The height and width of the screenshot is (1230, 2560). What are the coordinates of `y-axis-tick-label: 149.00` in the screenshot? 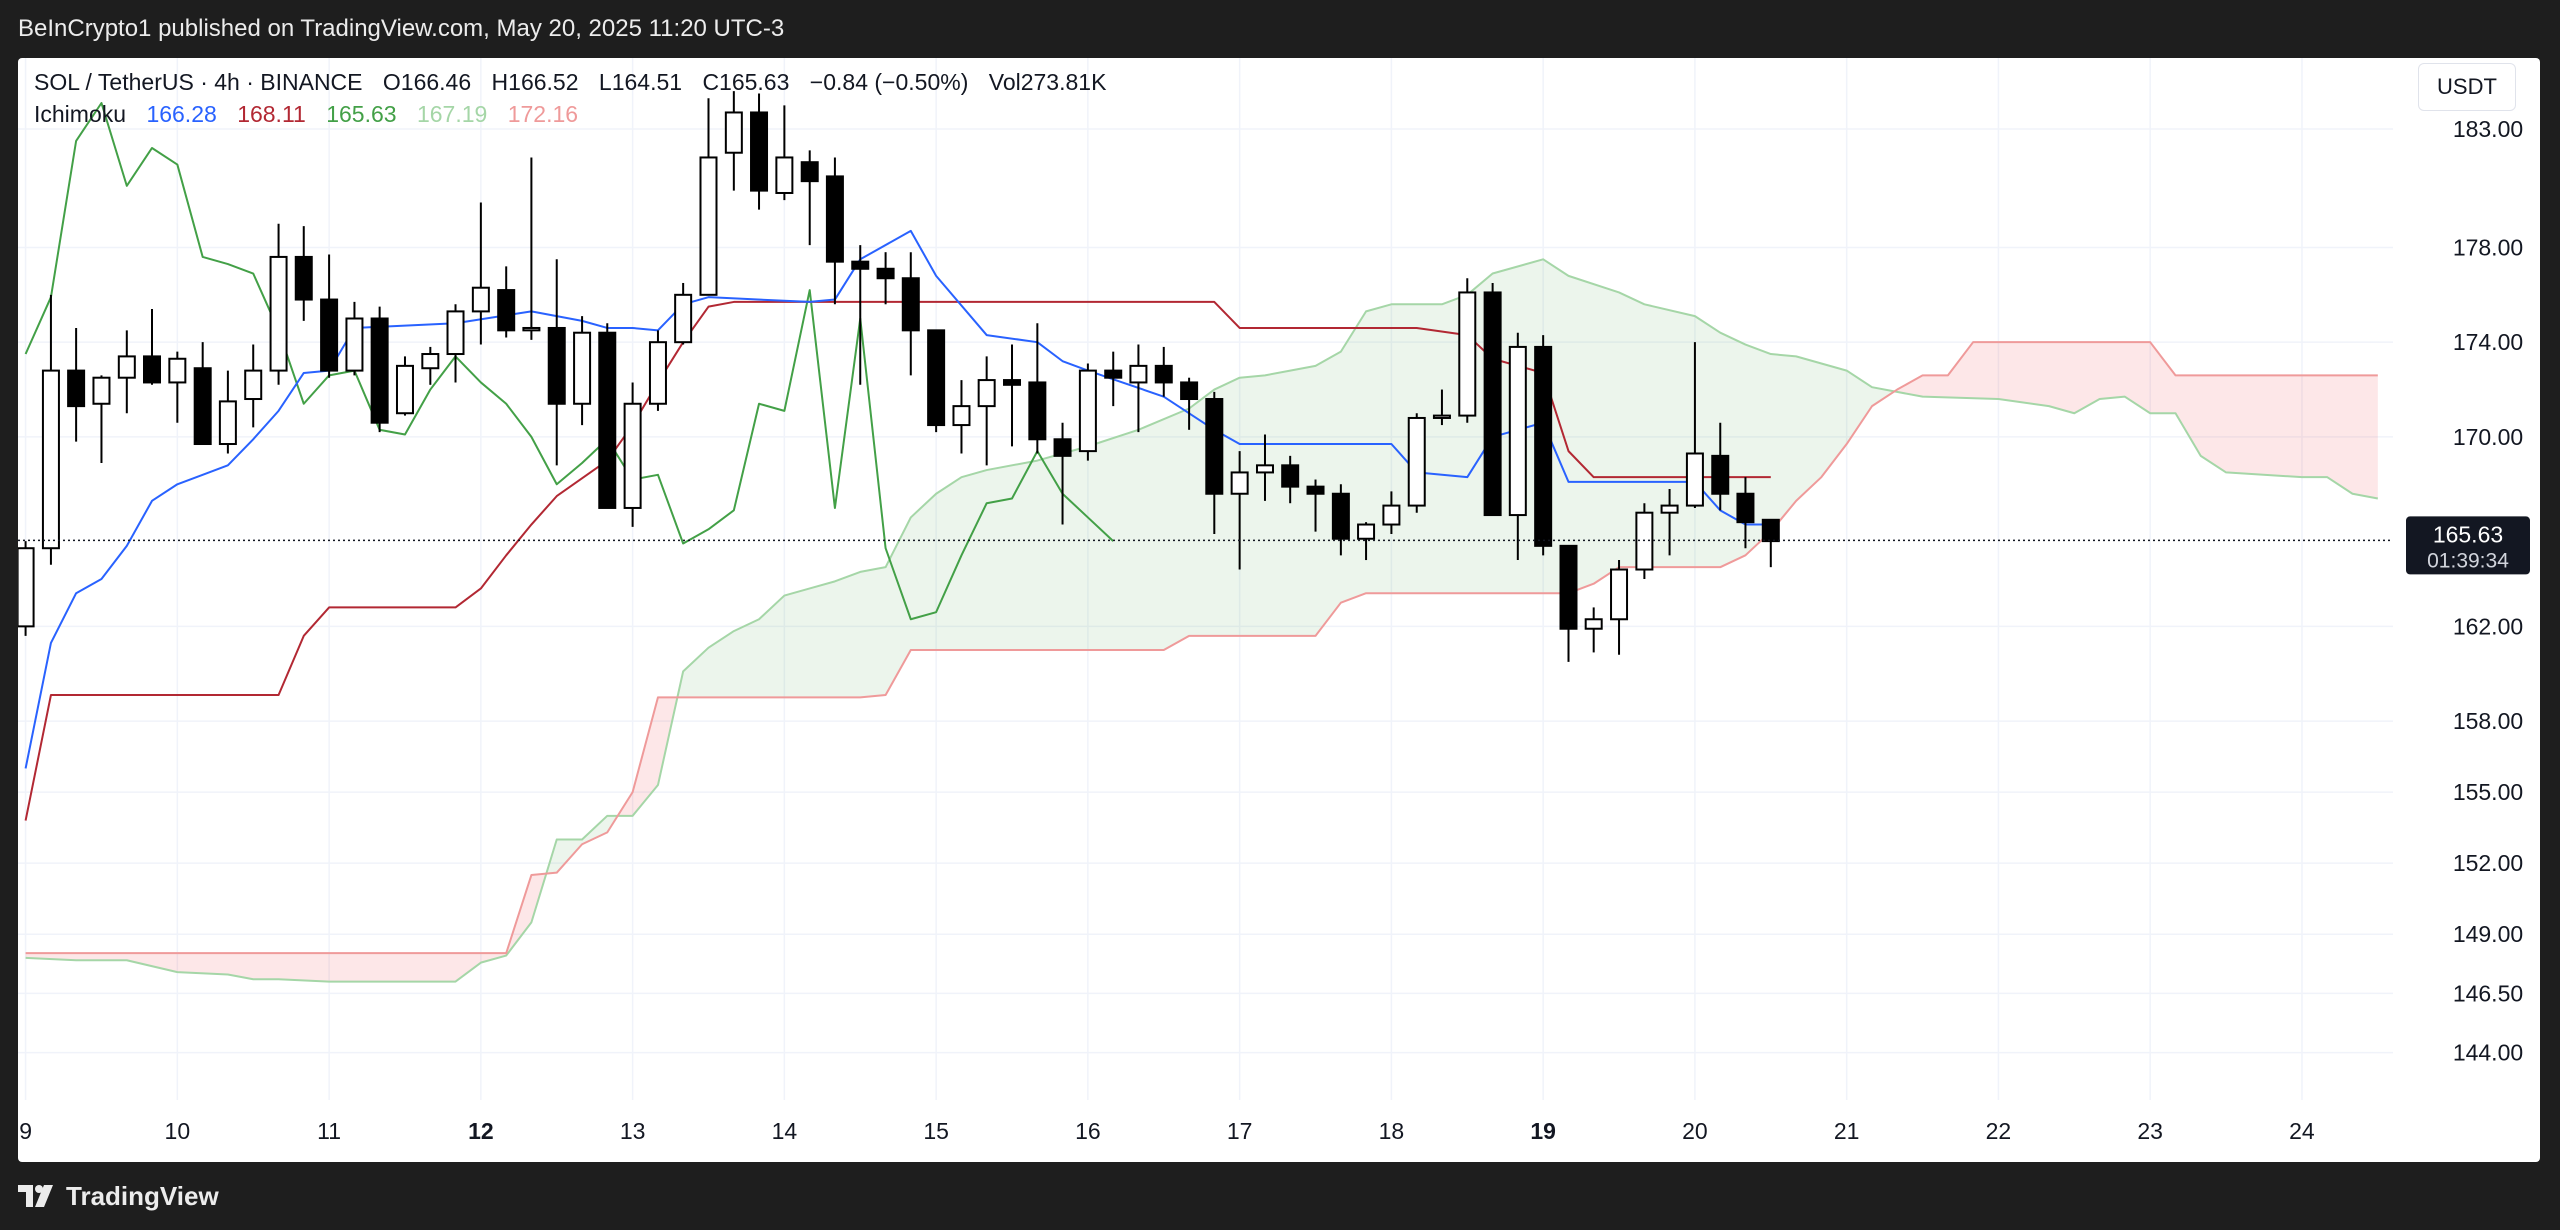 It's located at (2488, 934).